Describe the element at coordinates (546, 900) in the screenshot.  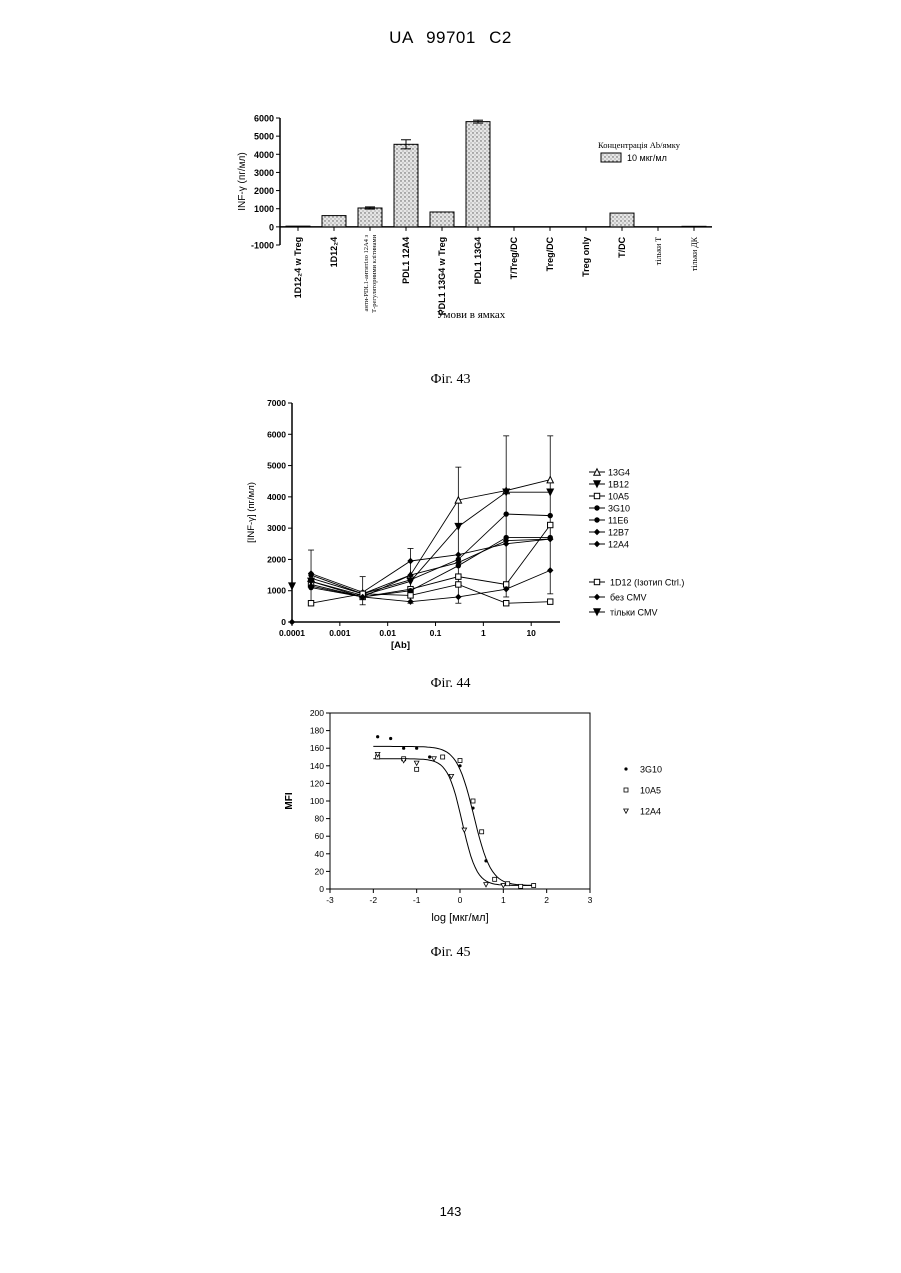
I see `x-tick-label: 2` at that location.